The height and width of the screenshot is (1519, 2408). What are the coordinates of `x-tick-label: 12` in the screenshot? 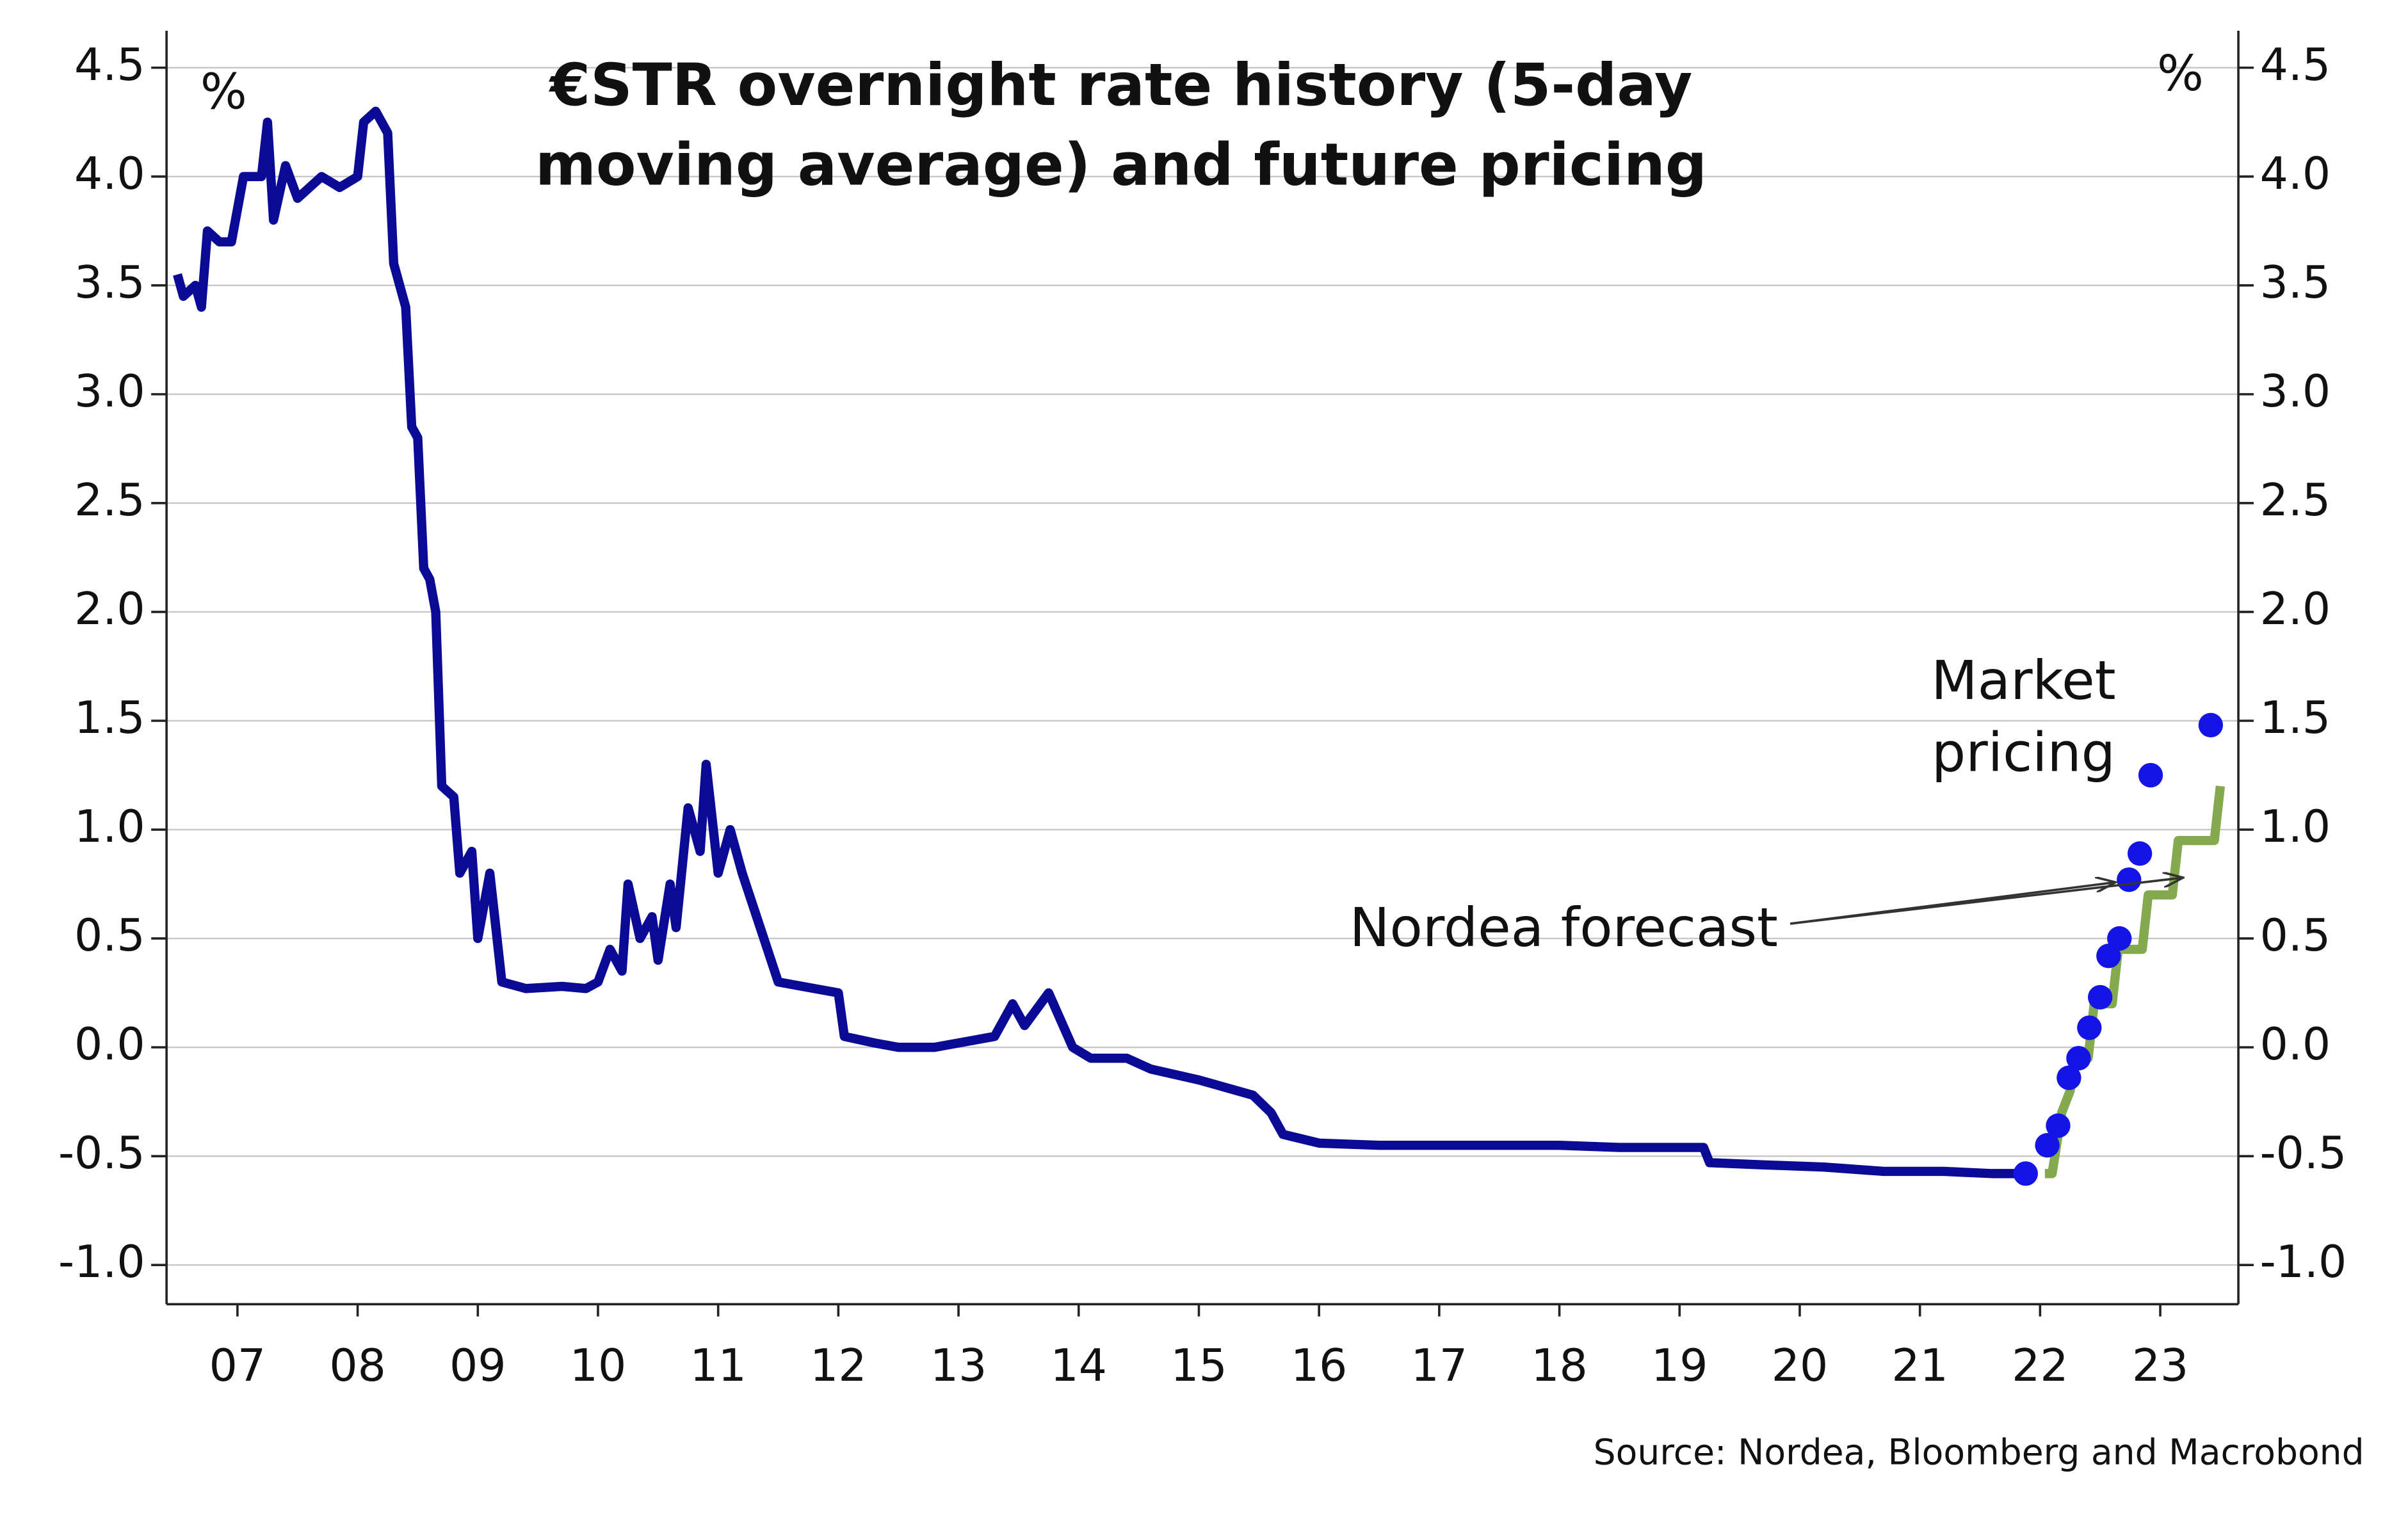 It's located at (838, 1366).